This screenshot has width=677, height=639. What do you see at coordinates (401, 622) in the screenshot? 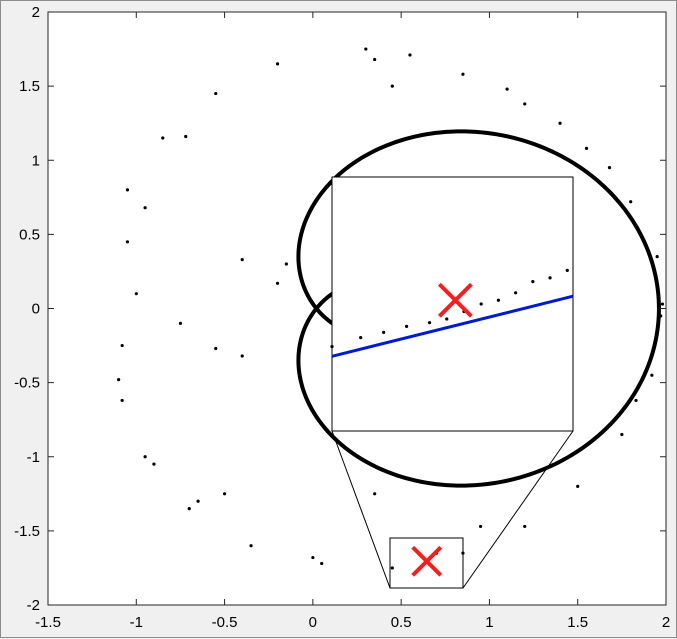
I see `x-tick-label: 0.5` at bounding box center [401, 622].